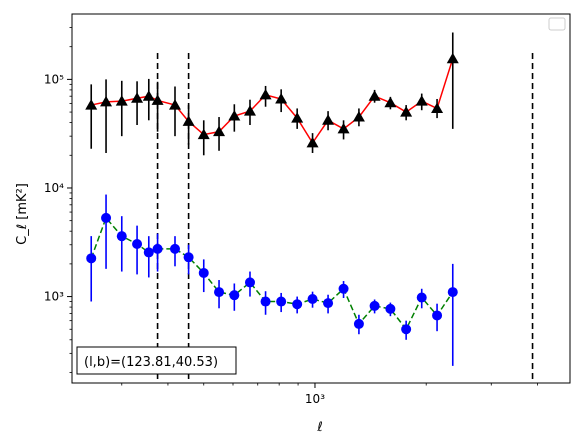 This screenshot has width=580, height=441. I want to click on annotation-text: (l,b)=(123.81,40.53), so click(151, 362).